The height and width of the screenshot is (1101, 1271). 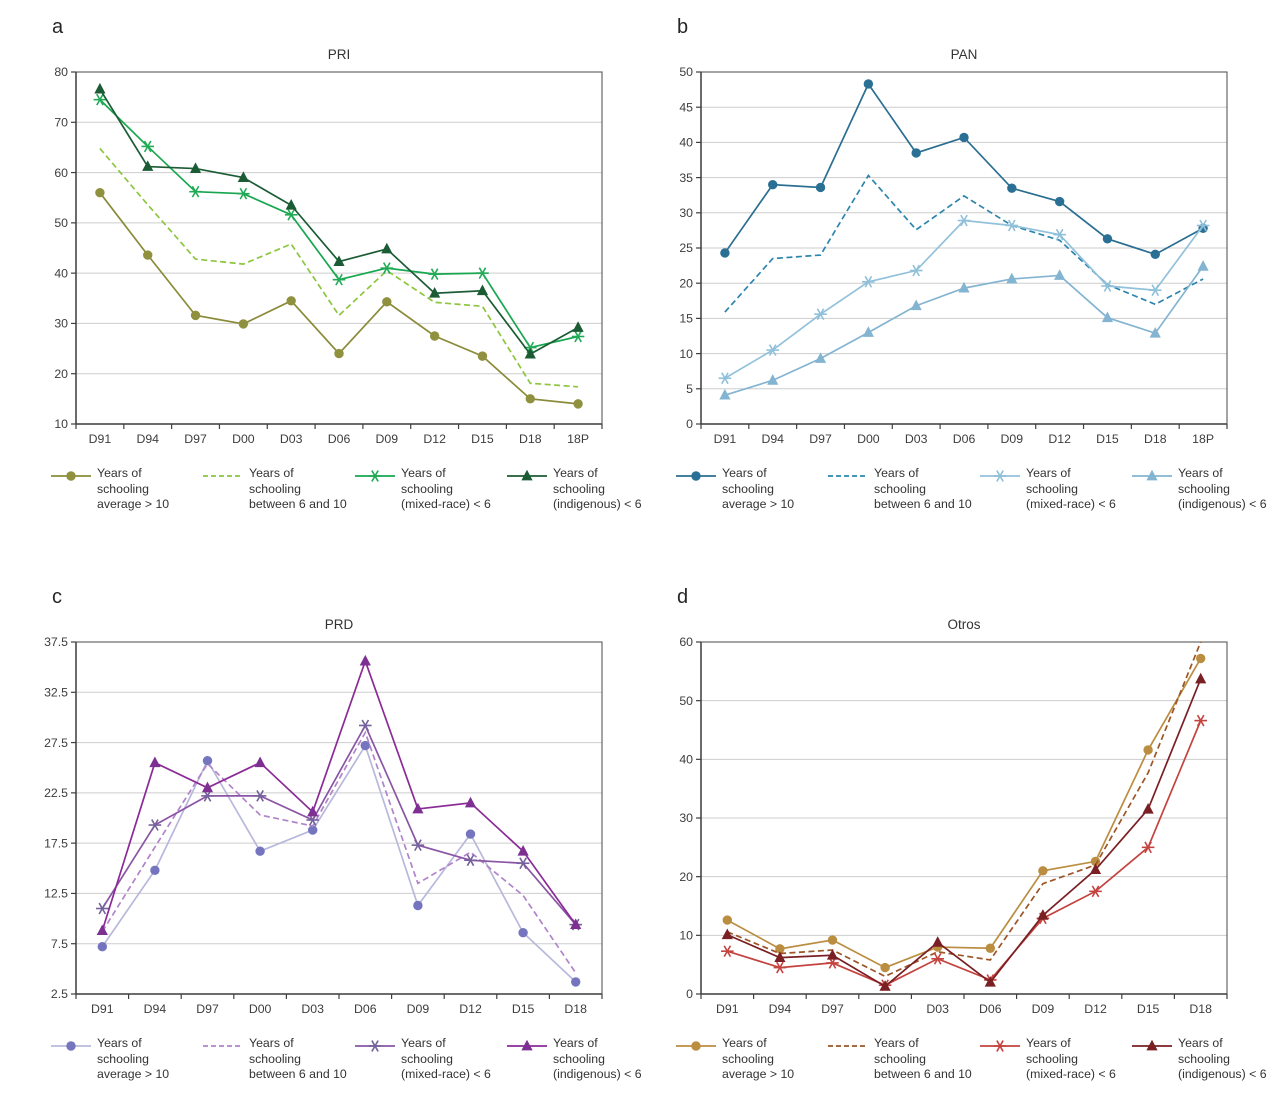 What do you see at coordinates (56, 642) in the screenshot?
I see `y-tick-label: 37.5` at bounding box center [56, 642].